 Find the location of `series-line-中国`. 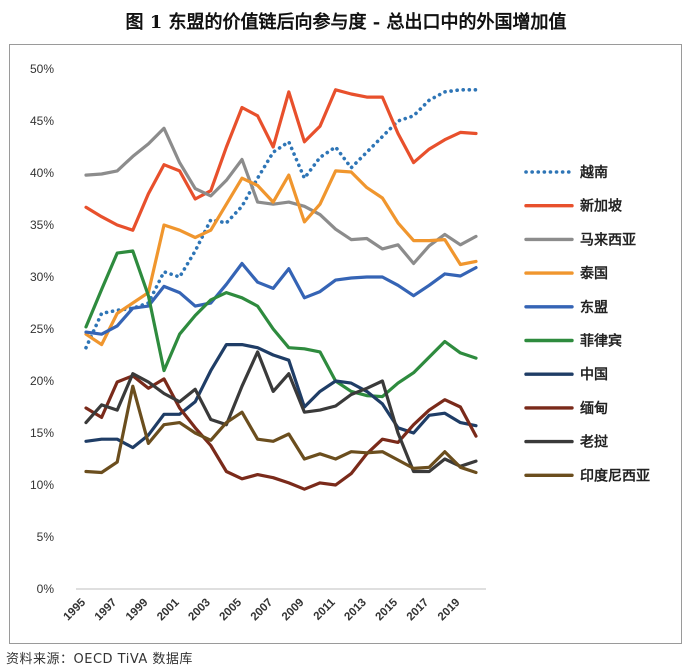

series-line-中国 is located at coordinates (281, 396).